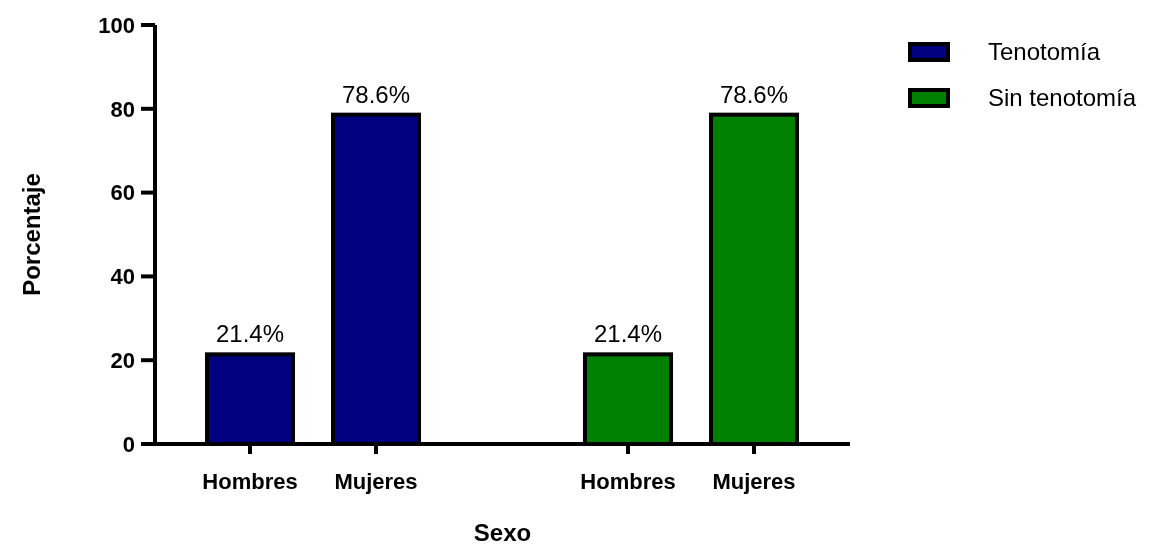 The image size is (1172, 550). What do you see at coordinates (122, 193) in the screenshot?
I see `y-tick-label: 60` at bounding box center [122, 193].